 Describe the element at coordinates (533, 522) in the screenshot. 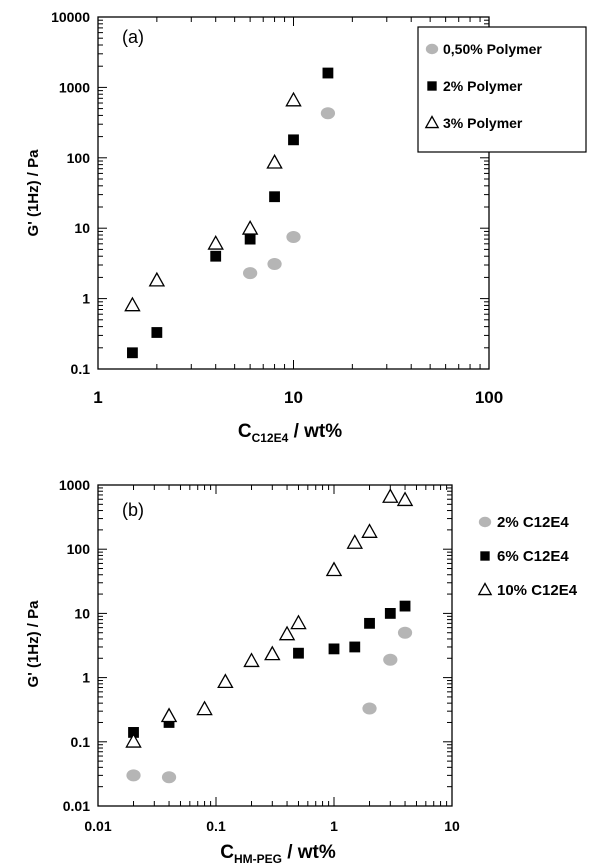

I see `legend-label: 2% C12E4` at that location.